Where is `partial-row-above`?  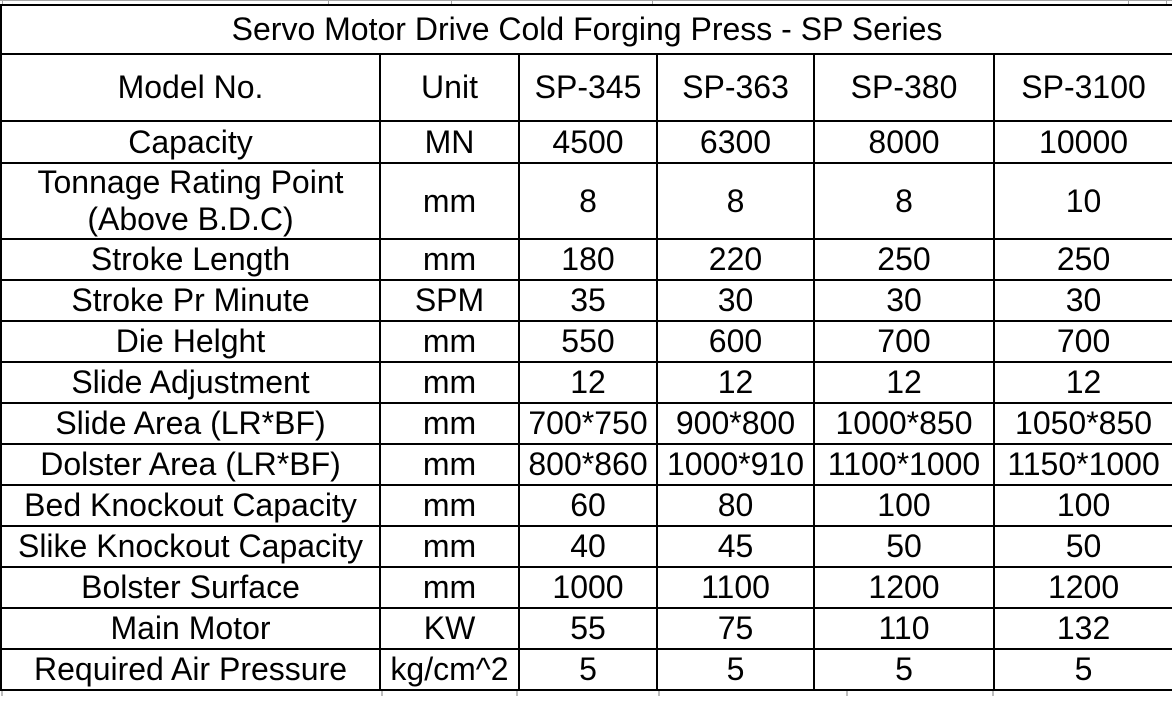 partial-row-above is located at coordinates (586, 2).